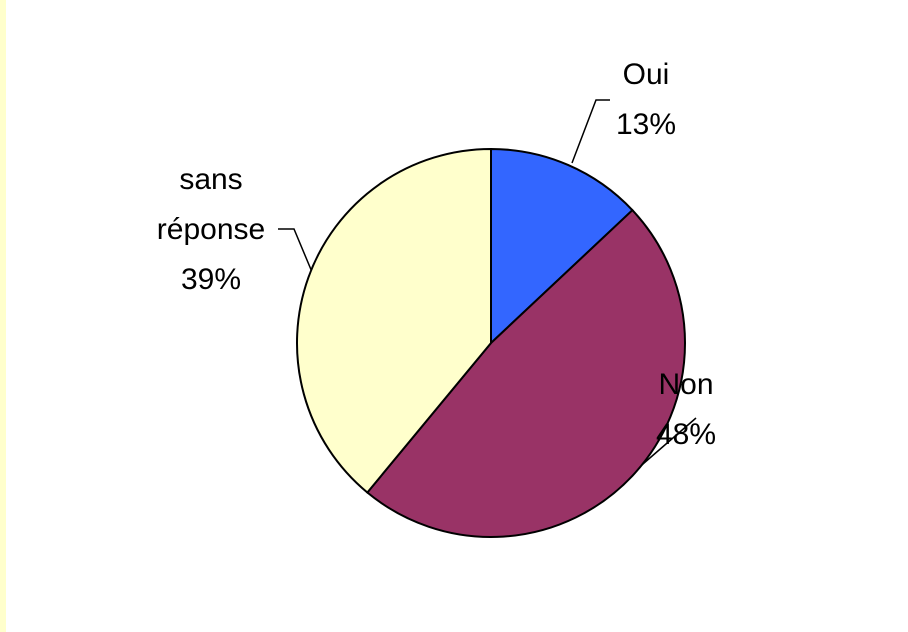 Image resolution: width=908 pixels, height=632 pixels. I want to click on category-label: Non, so click(686, 384).